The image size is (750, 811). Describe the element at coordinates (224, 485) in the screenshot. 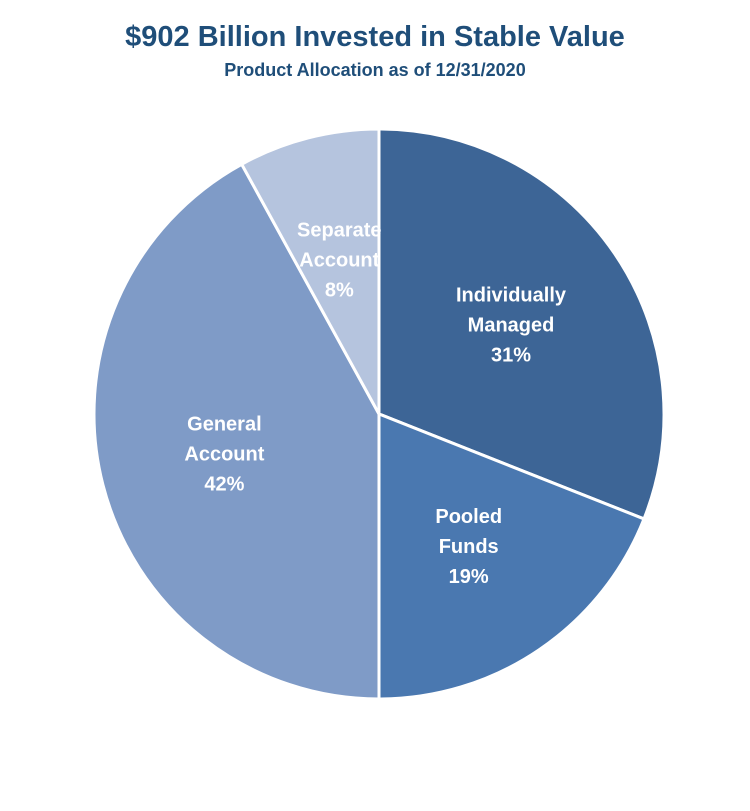

I see `slice-value-label: 42%` at that location.